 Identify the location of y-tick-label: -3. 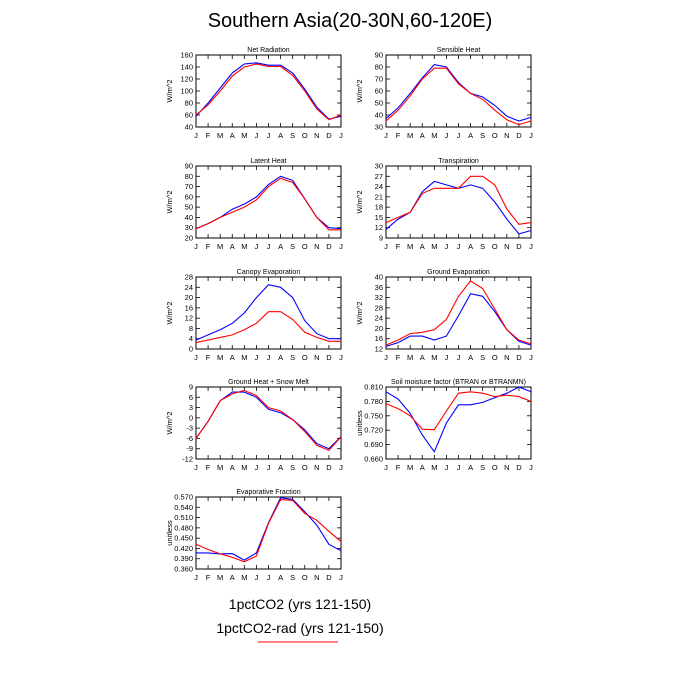
(189, 428).